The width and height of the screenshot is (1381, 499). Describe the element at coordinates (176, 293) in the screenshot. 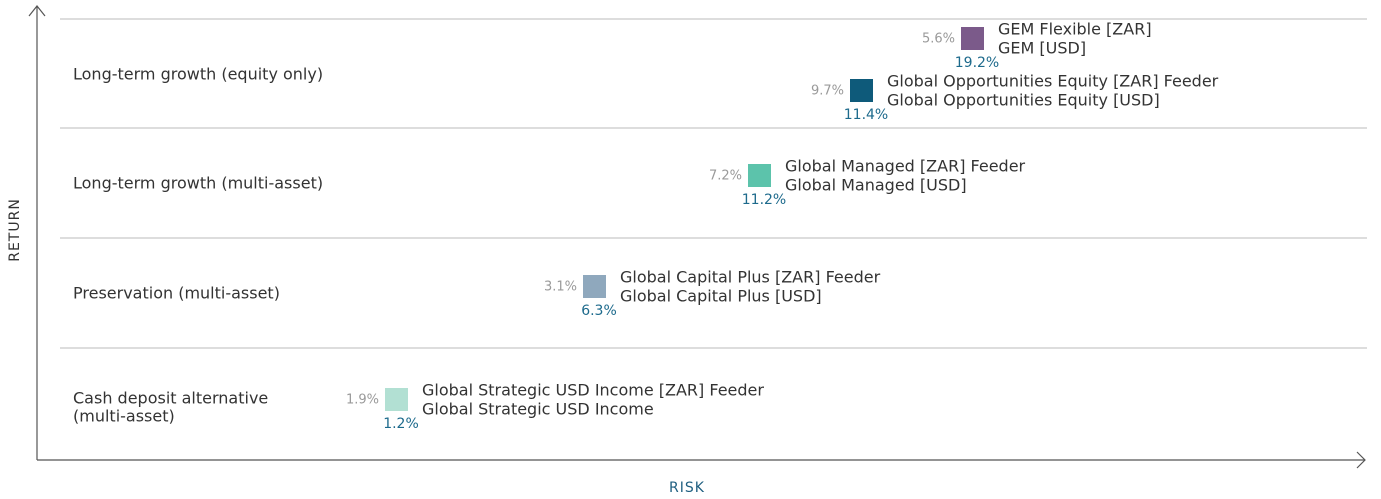

I see `band-label: Preservation (multi-asset)` at that location.